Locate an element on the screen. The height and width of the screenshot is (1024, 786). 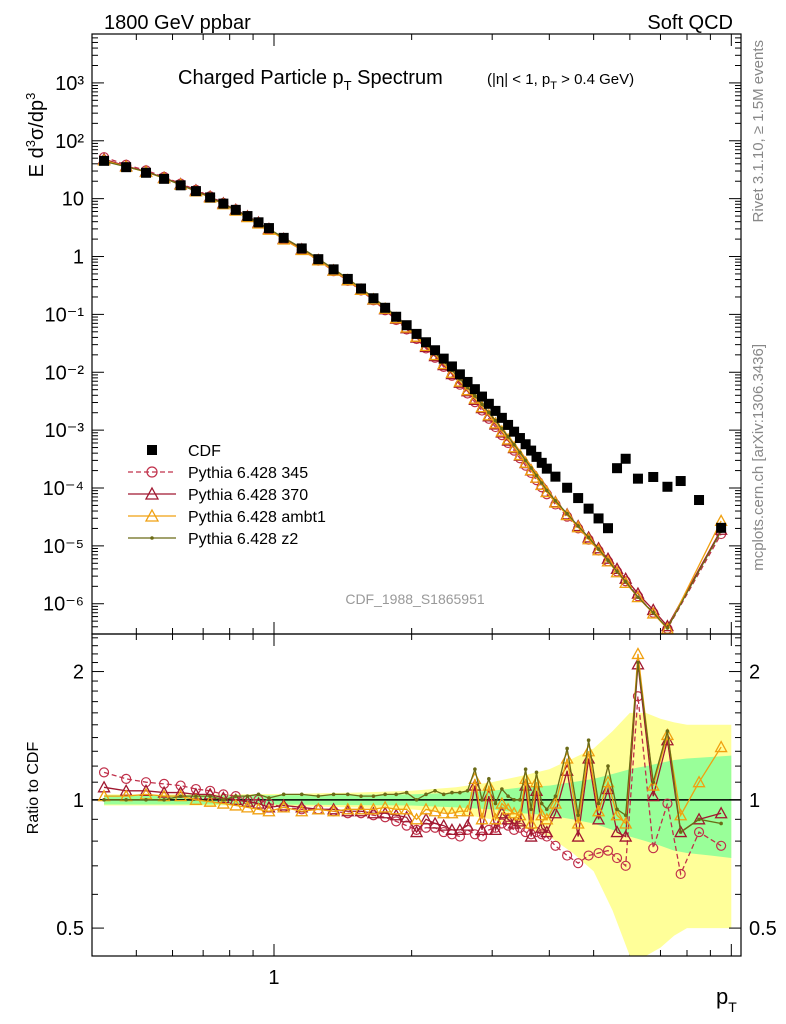
y-tick-label-right: 1 is located at coordinates (754, 801).